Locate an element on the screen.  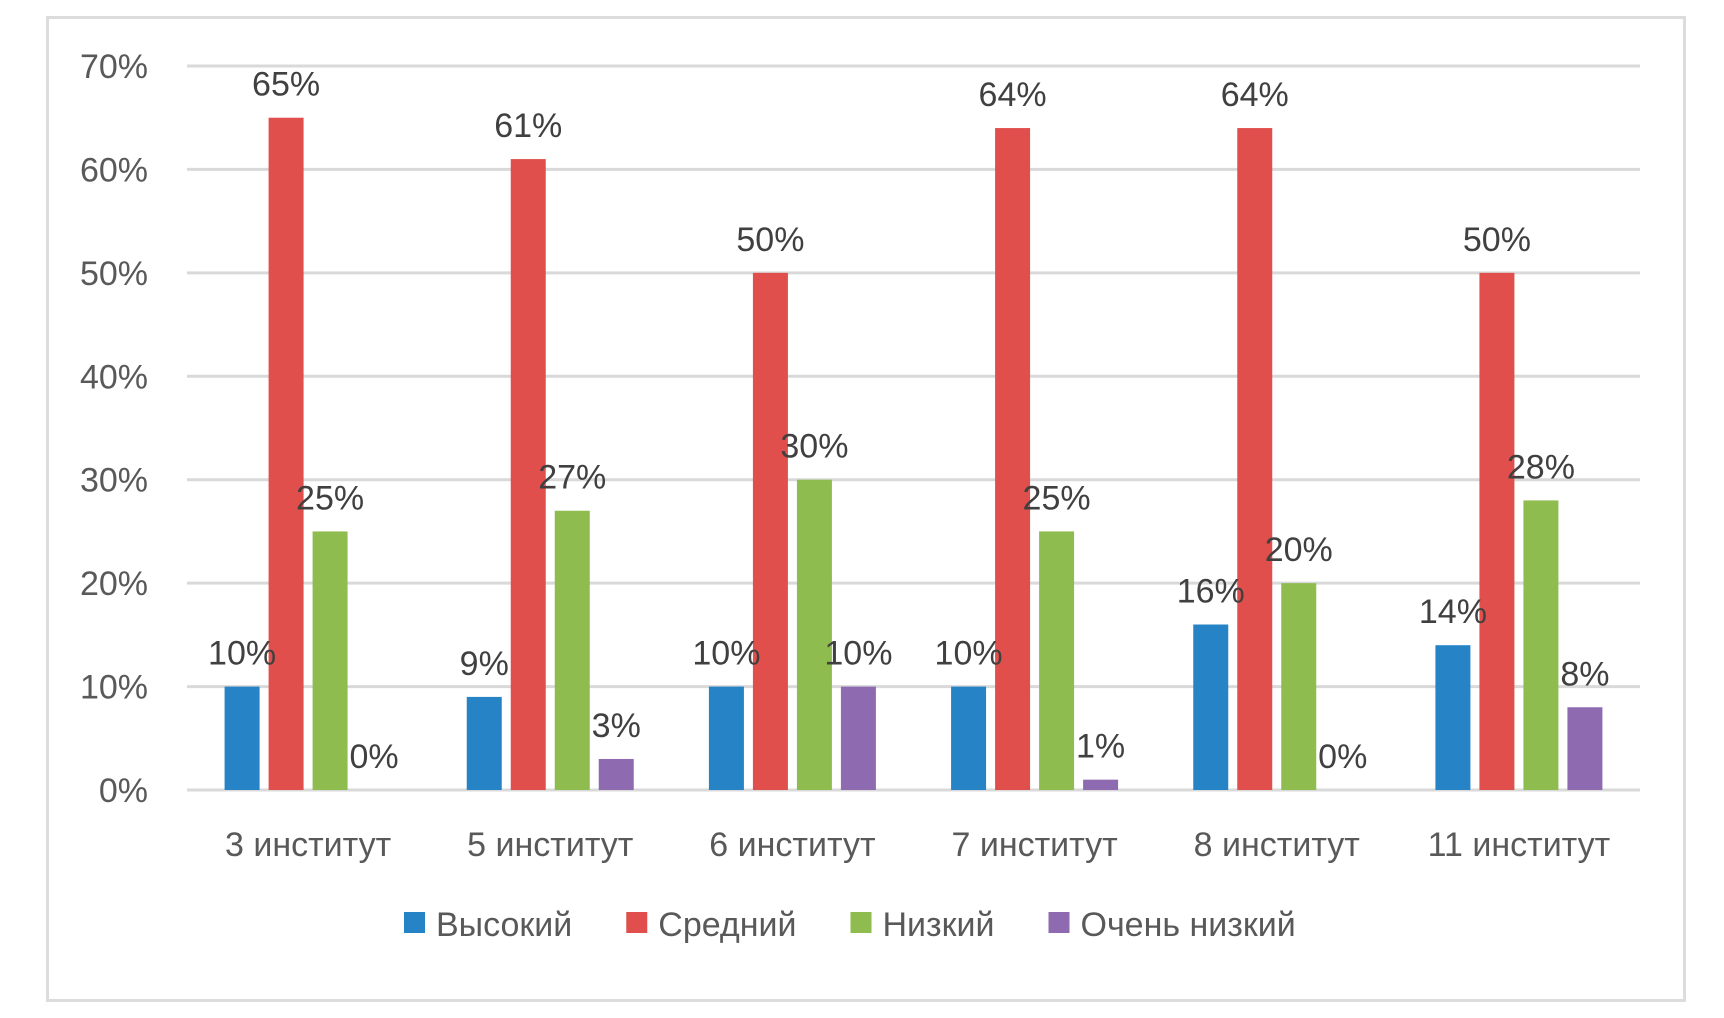
data-label: 9% is located at coordinates (484, 664).